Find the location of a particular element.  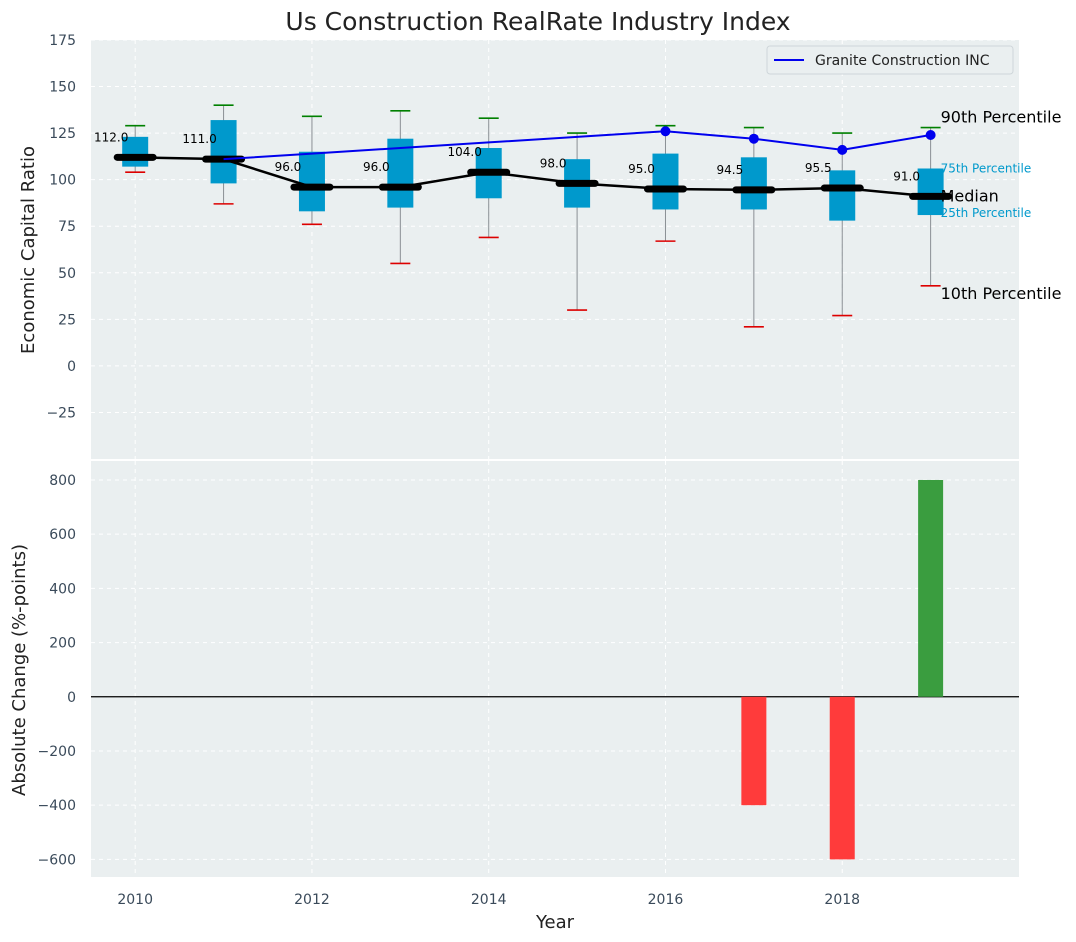

legend-entry-granite: Granite Construction INC is located at coordinates (902, 61).